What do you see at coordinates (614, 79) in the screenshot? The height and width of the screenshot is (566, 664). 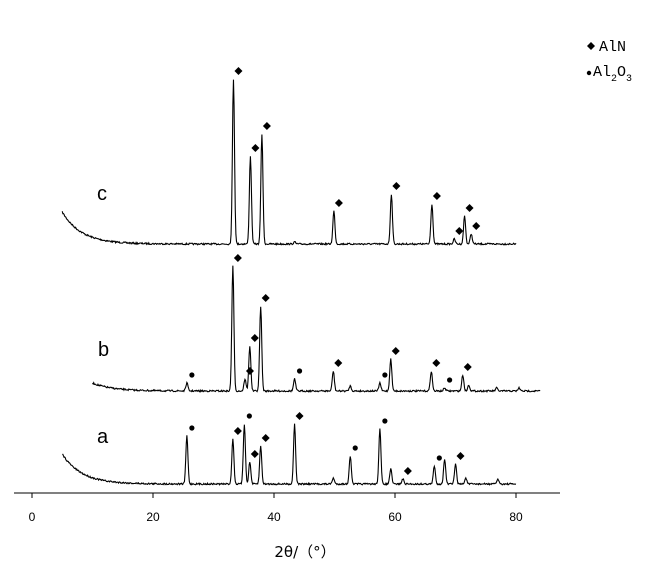 I see `legend-al2o3-sub-2: 2` at bounding box center [614, 79].